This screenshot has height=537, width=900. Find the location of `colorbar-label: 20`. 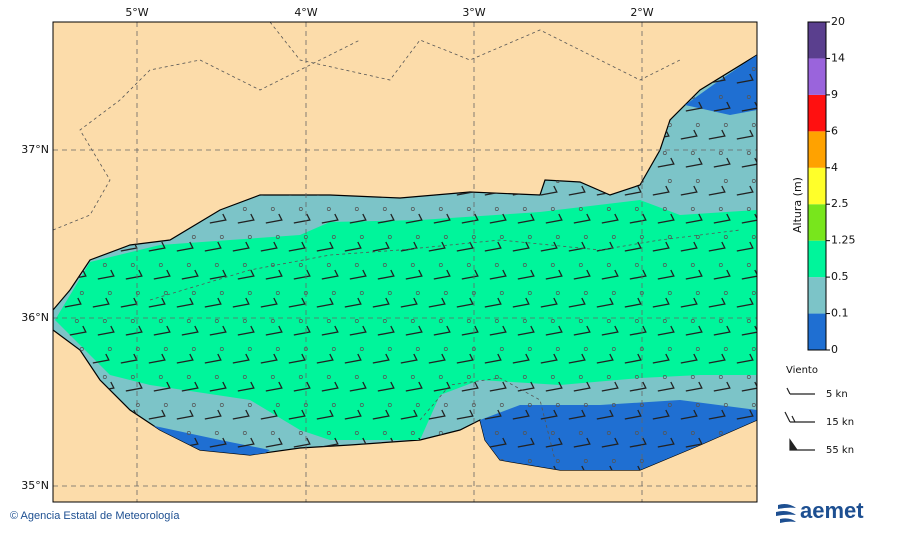

colorbar-label: 20 is located at coordinates (838, 21).